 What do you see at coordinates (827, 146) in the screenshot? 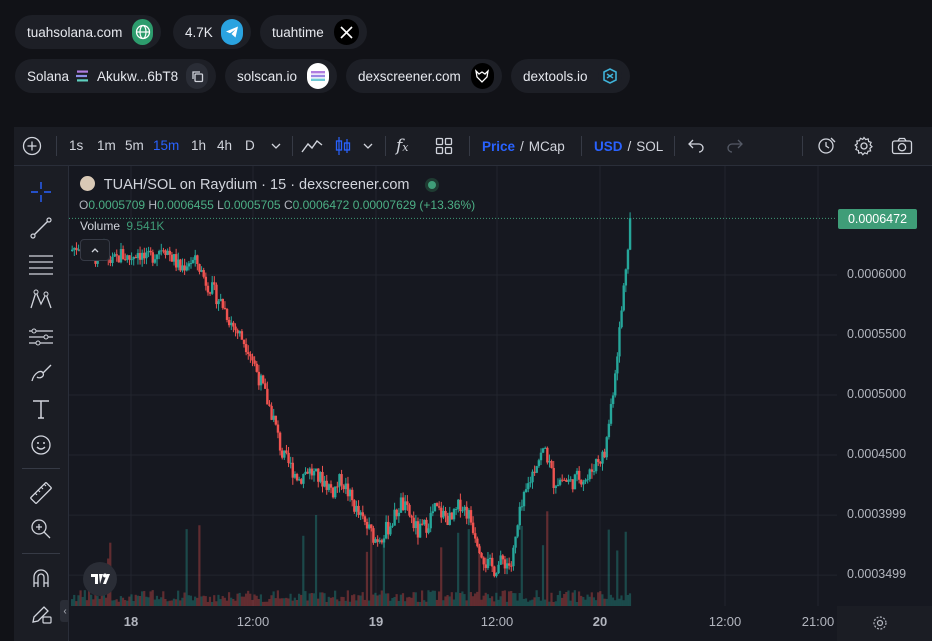
I see `quick-search-button` at bounding box center [827, 146].